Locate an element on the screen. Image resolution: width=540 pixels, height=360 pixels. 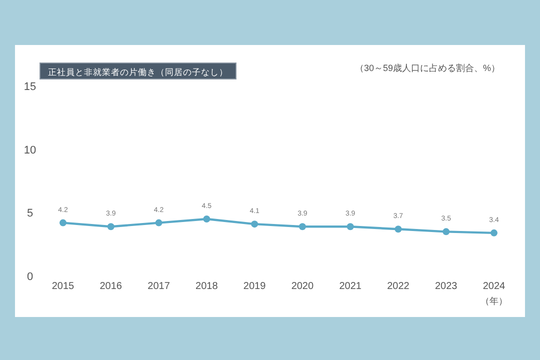
x-tick-label: 2018 is located at coordinates (207, 286).